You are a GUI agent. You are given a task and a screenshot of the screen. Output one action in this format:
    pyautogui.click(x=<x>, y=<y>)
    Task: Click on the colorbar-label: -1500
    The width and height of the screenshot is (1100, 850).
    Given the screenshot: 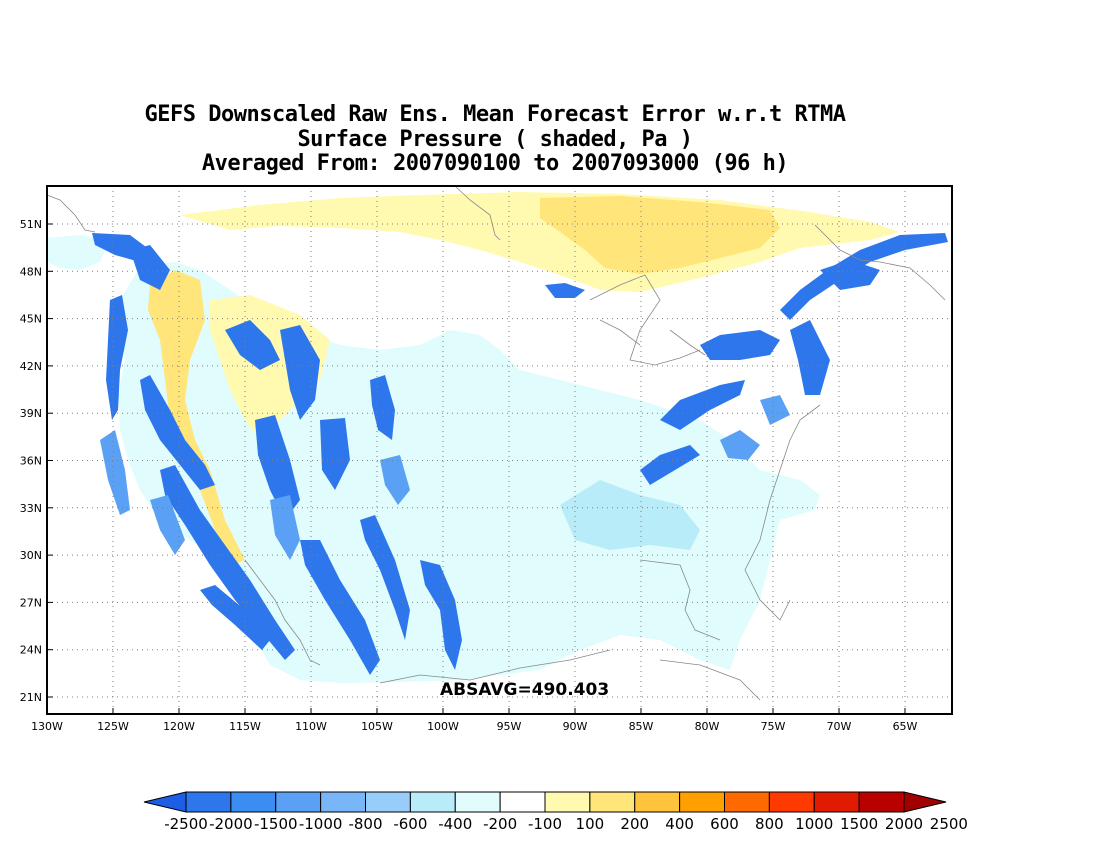 What is the action you would take?
    pyautogui.click(x=276, y=824)
    